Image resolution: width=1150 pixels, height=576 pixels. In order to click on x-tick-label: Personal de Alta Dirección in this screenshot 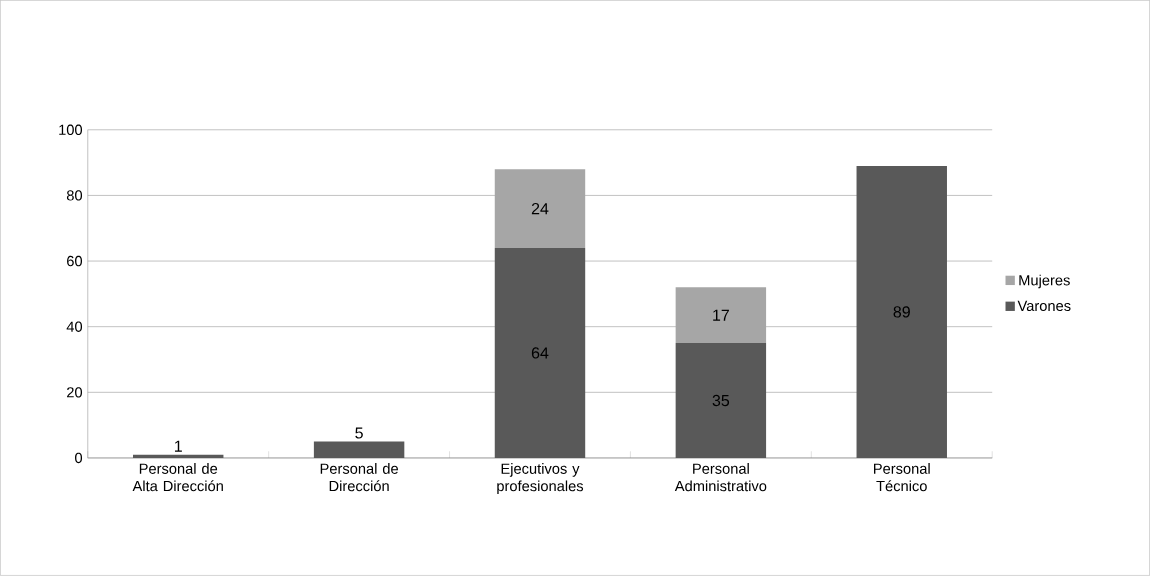, I will do `click(177, 477)`.